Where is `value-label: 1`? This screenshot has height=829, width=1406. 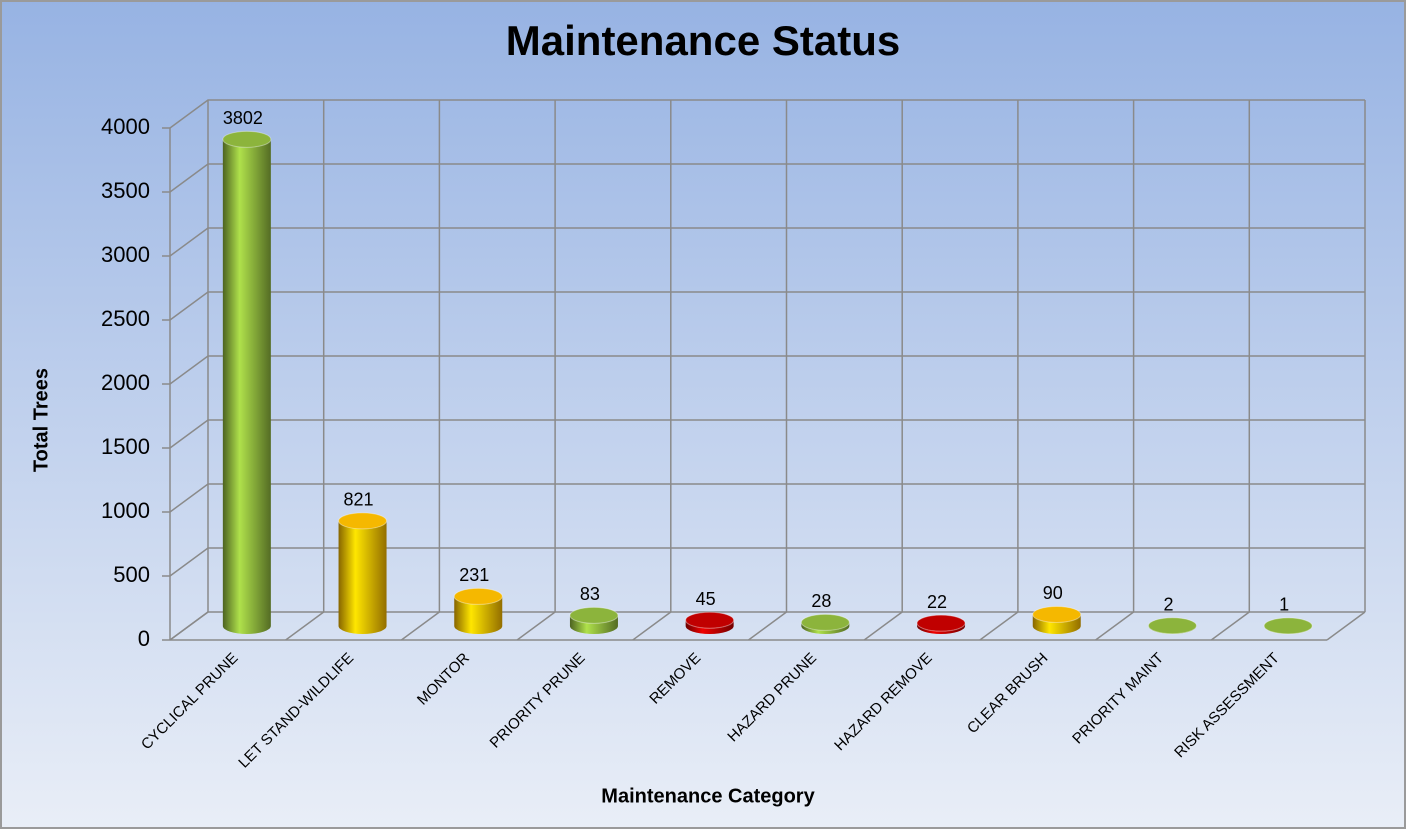 value-label: 1 is located at coordinates (1284, 605).